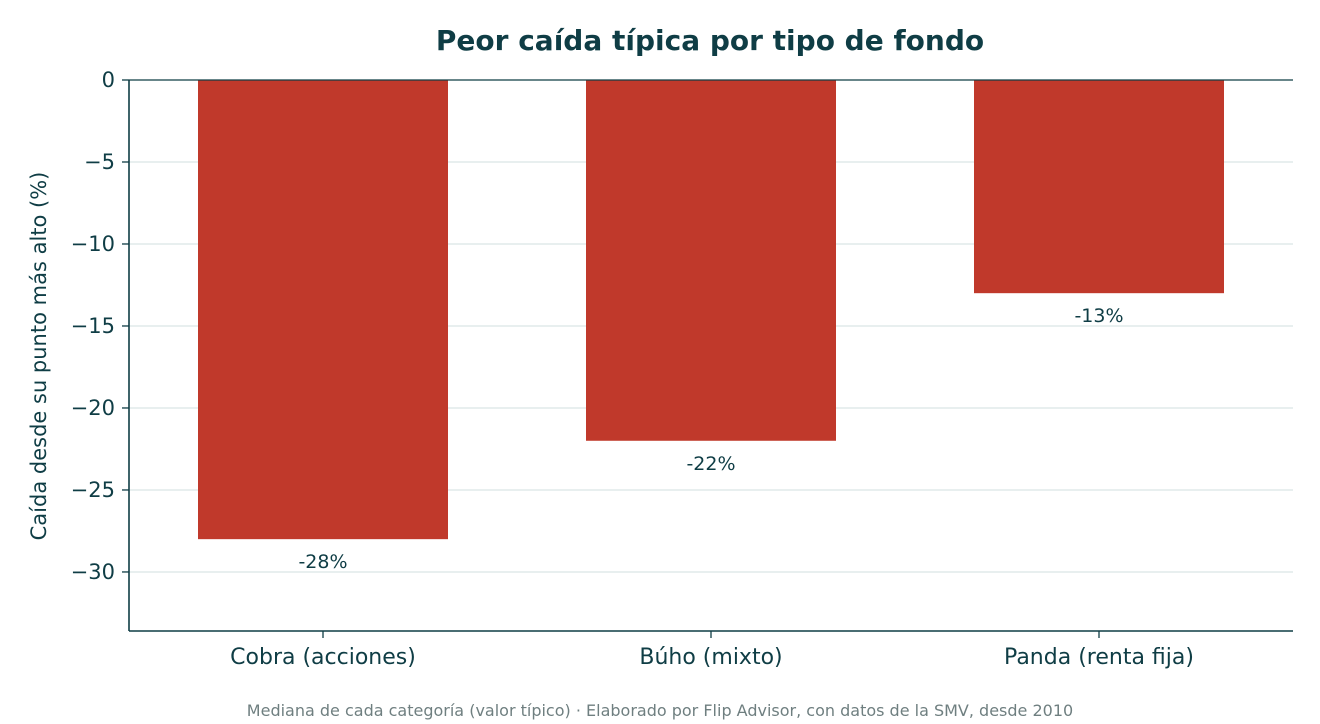 The width and height of the screenshot is (1320, 724). Describe the element at coordinates (93, 490) in the screenshot. I see `y-tick-label: −25` at that location.